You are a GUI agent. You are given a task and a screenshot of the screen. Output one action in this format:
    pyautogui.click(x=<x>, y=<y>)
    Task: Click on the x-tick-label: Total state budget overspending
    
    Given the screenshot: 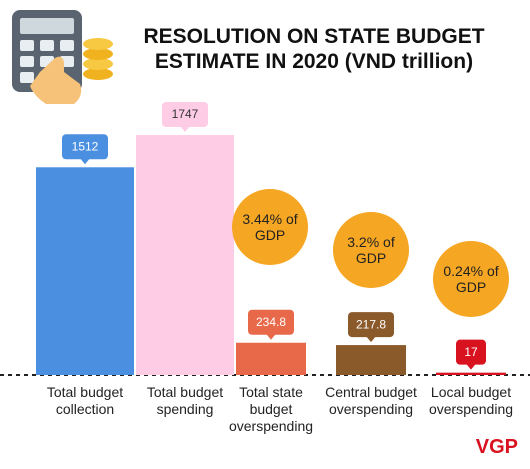 What is the action you would take?
    pyautogui.click(x=271, y=409)
    